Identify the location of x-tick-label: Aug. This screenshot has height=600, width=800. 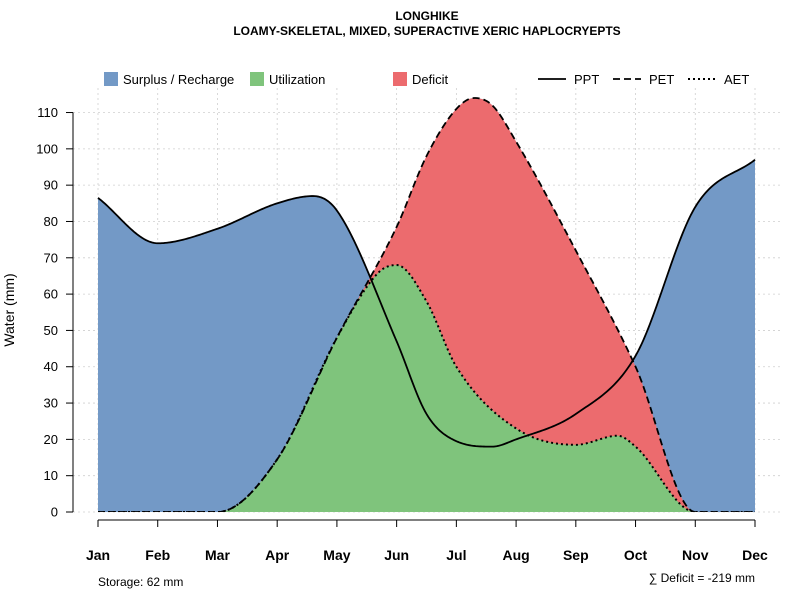
(515, 555).